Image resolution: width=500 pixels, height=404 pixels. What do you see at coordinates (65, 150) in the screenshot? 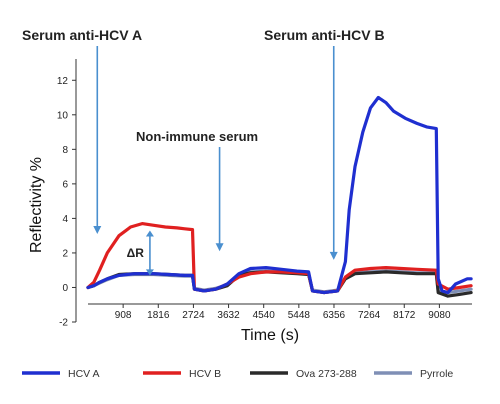
I see `y-tick-label: 8` at bounding box center [65, 150].